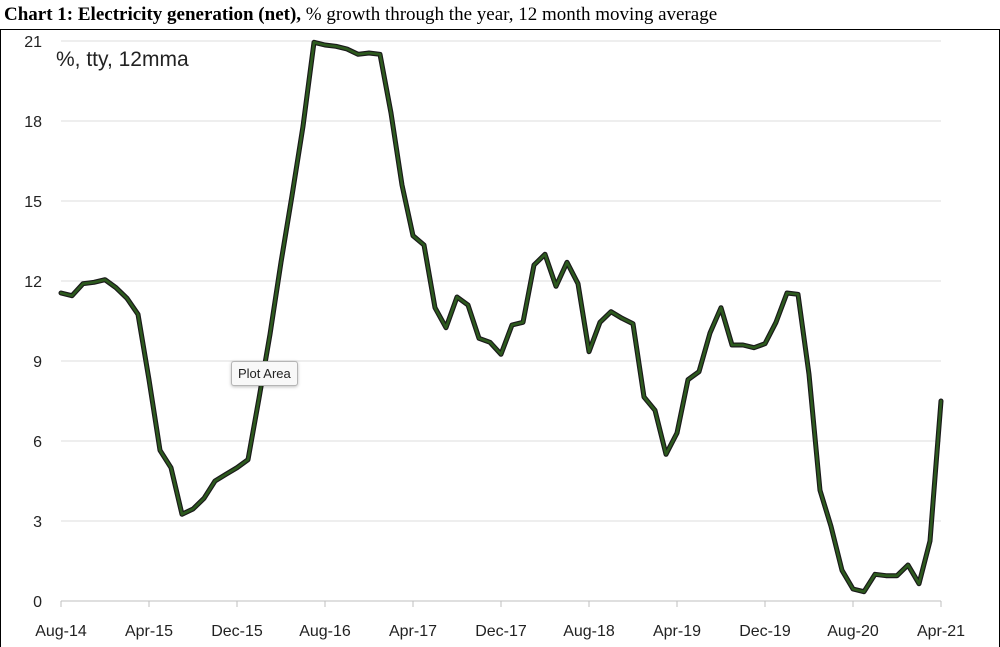 Image resolution: width=1000 pixels, height=647 pixels. What do you see at coordinates (765, 631) in the screenshot?
I see `x-tick-label: Dec-19` at bounding box center [765, 631].